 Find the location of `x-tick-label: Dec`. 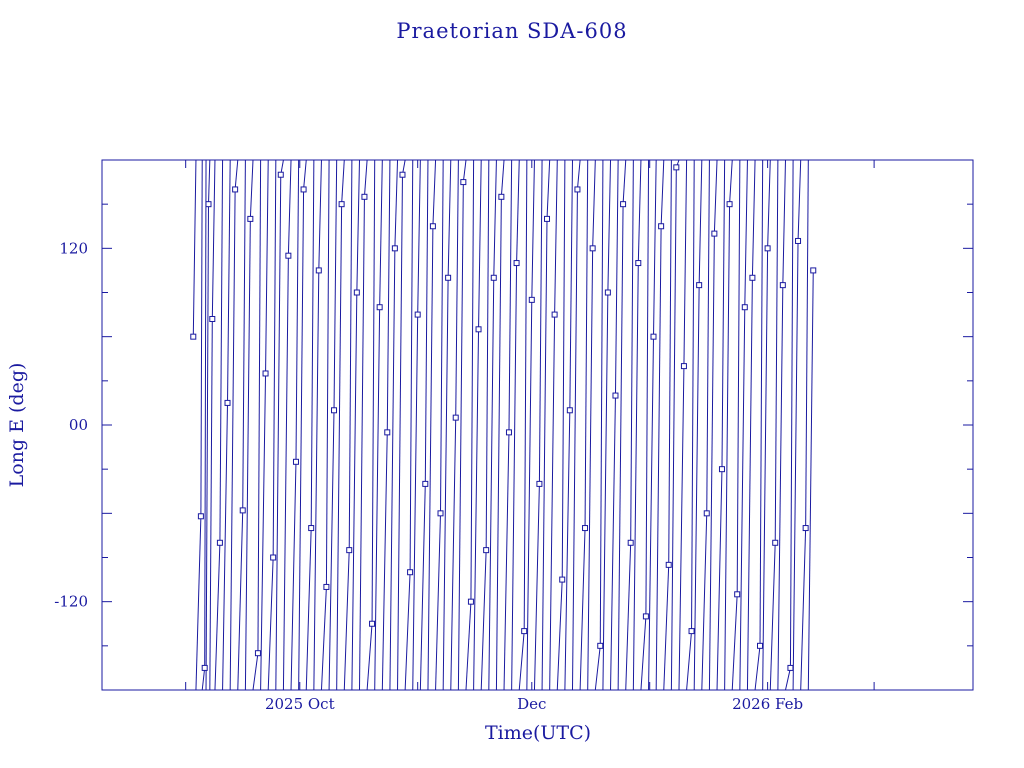

x-tick-label: Dec is located at coordinates (531, 704).